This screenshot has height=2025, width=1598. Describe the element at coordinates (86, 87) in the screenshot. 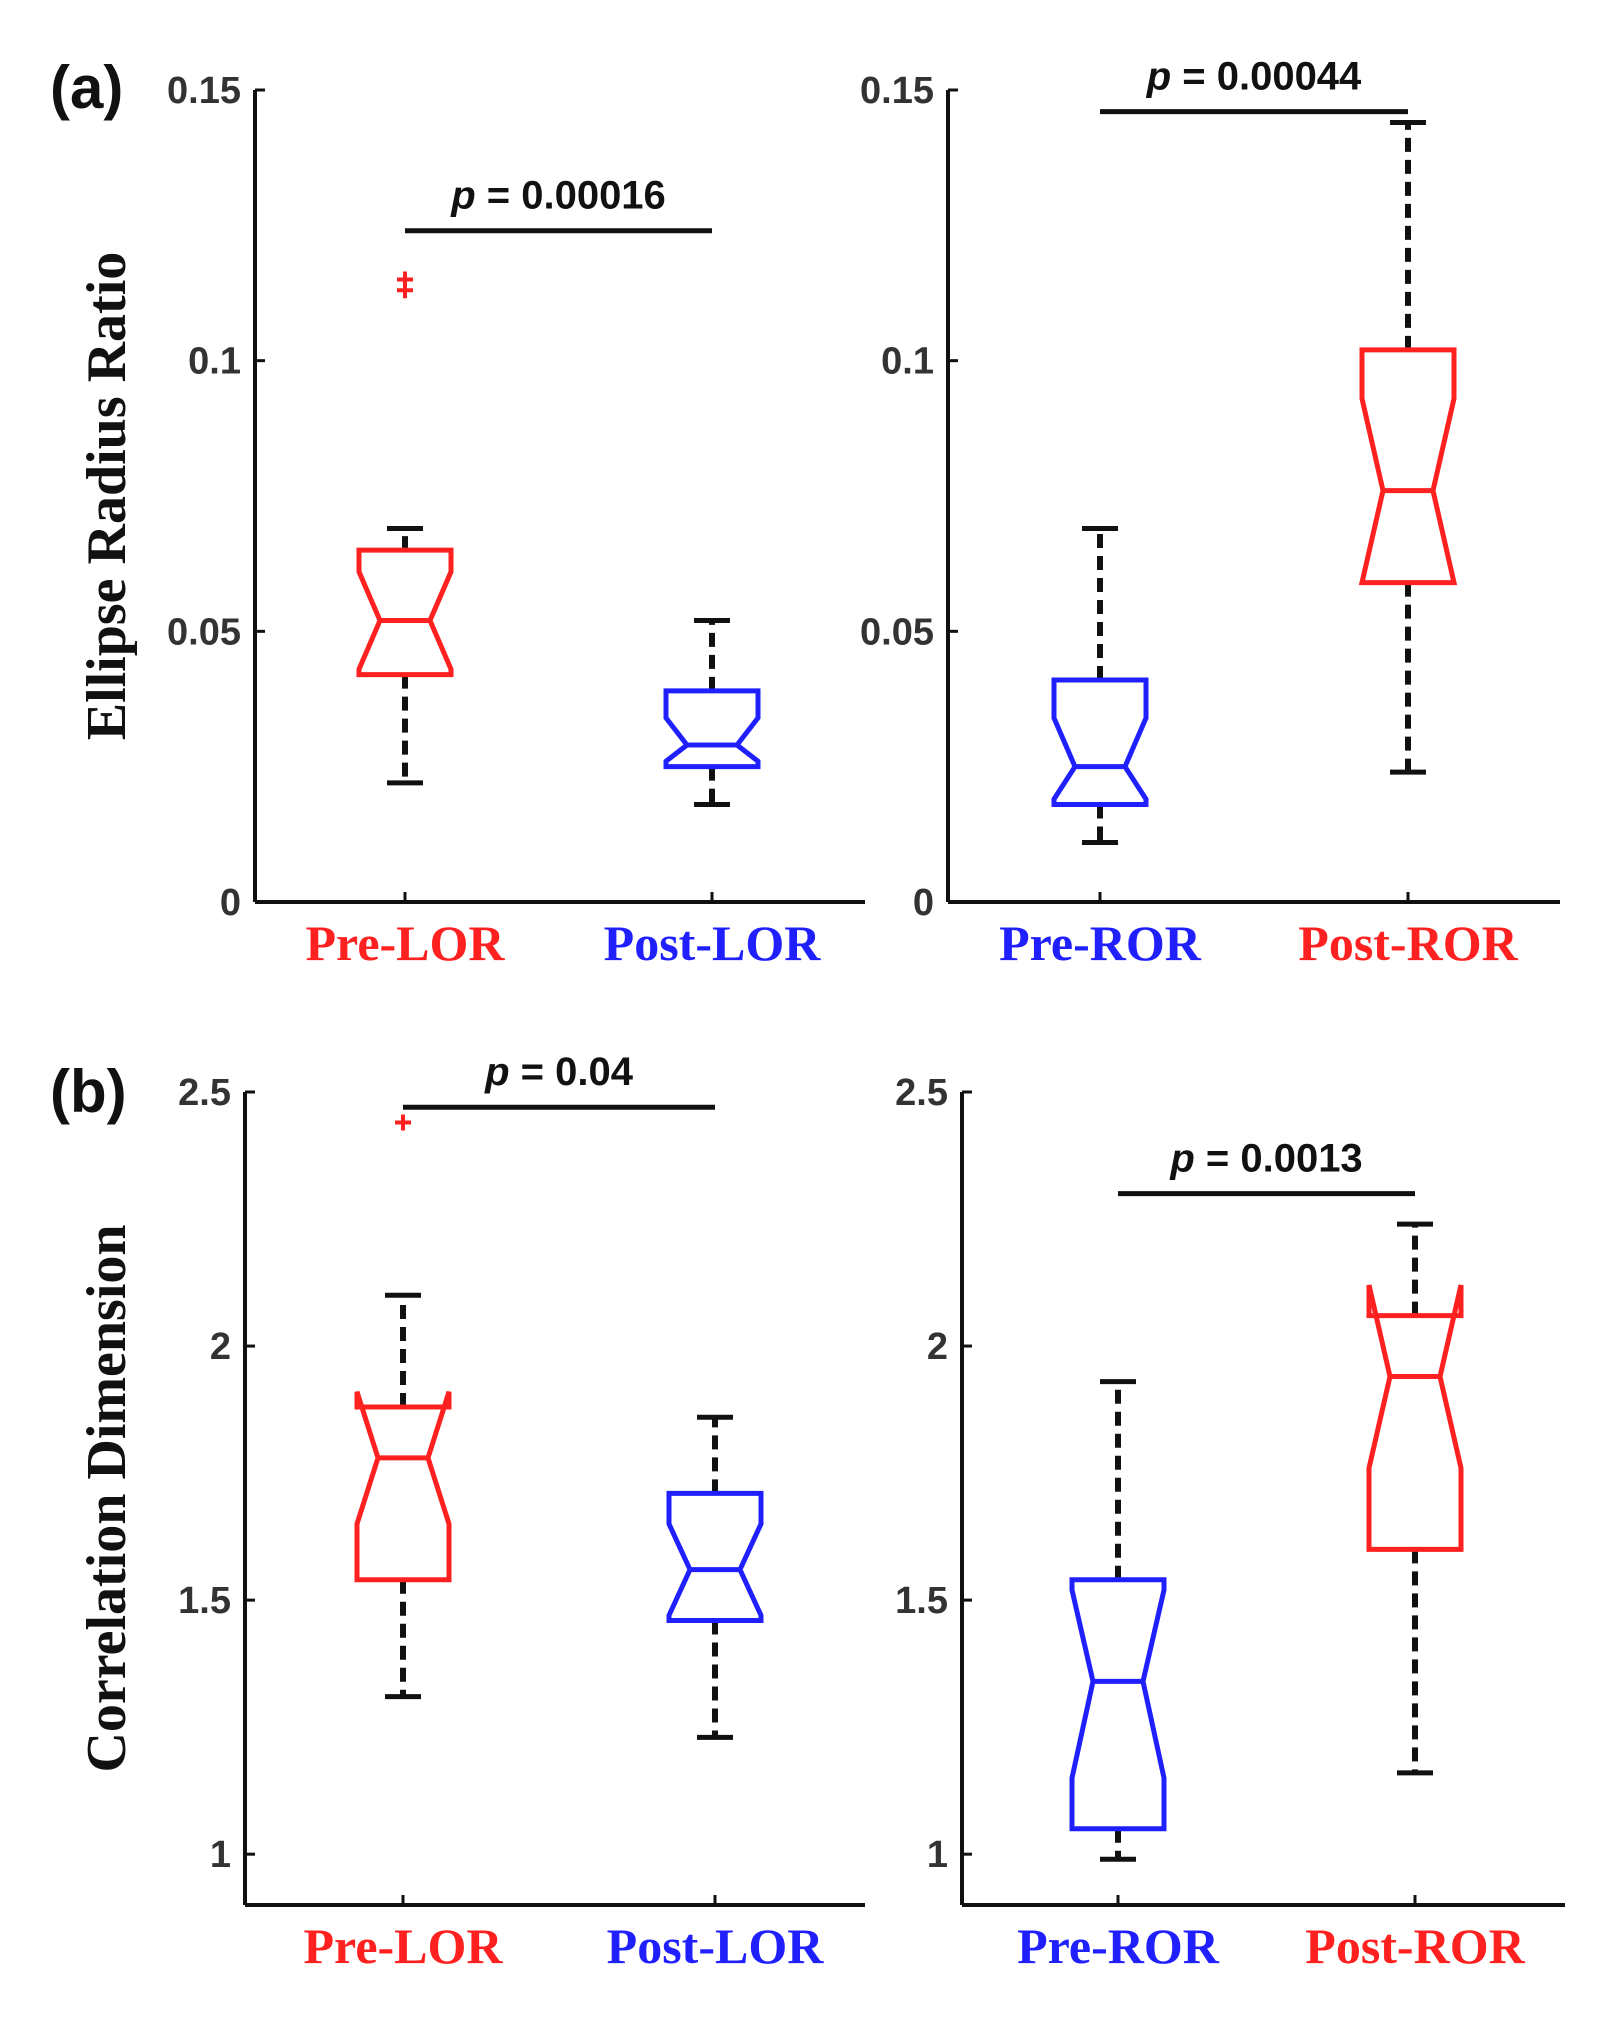

I see `panel-label: (a)` at that location.